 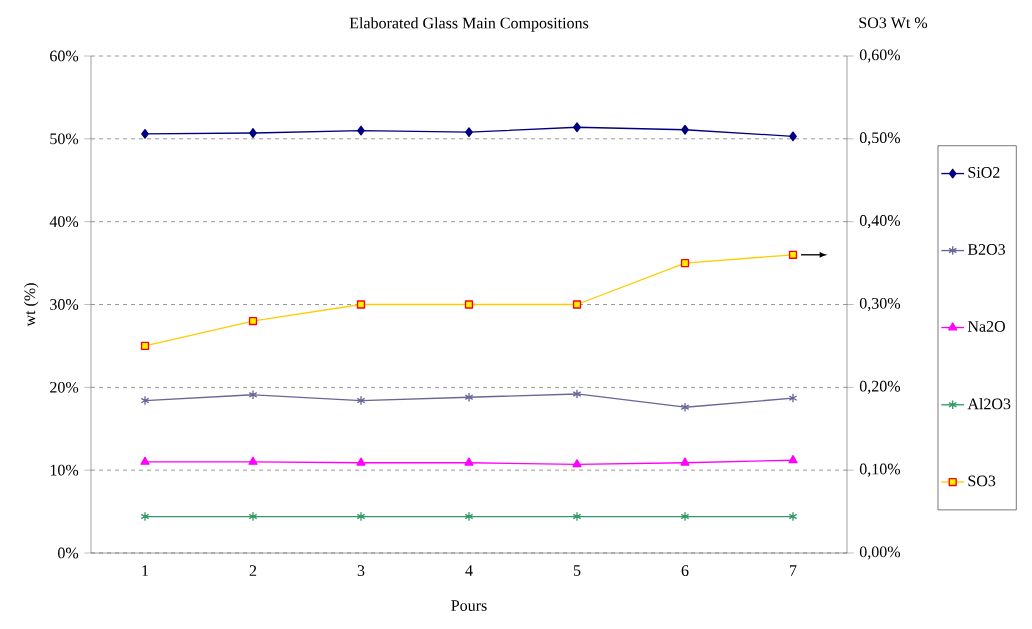 What do you see at coordinates (986, 249) in the screenshot?
I see `legend-label: B2O3` at bounding box center [986, 249].